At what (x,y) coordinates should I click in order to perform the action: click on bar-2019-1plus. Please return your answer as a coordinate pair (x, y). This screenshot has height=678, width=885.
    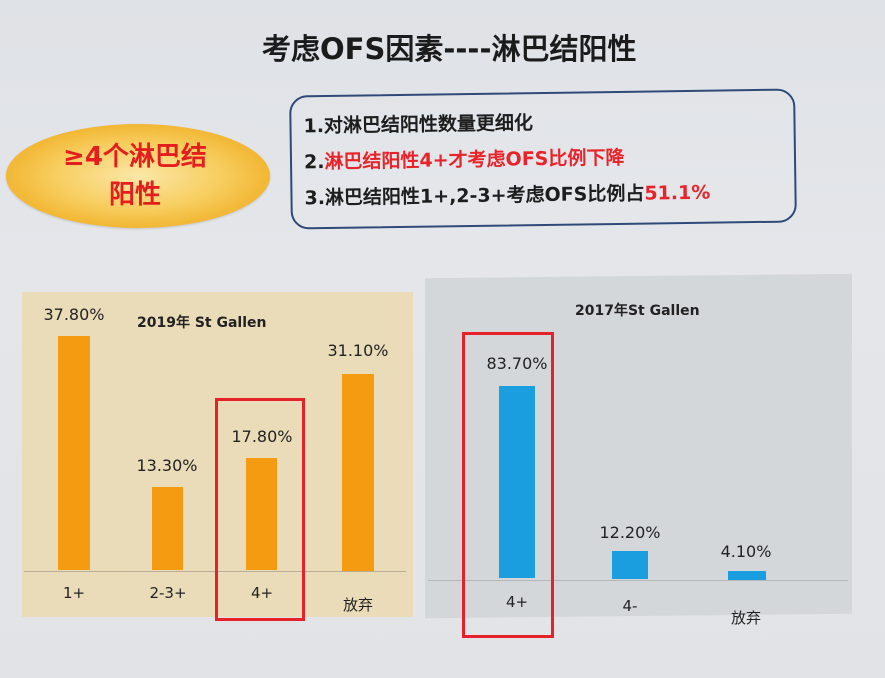
    Looking at the image, I should click on (74, 453).